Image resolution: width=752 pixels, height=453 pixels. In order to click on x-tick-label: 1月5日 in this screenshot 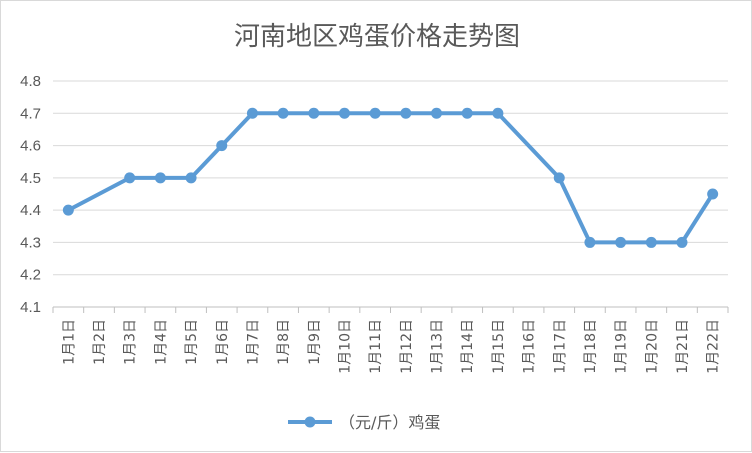, I will do `click(192, 342)`.